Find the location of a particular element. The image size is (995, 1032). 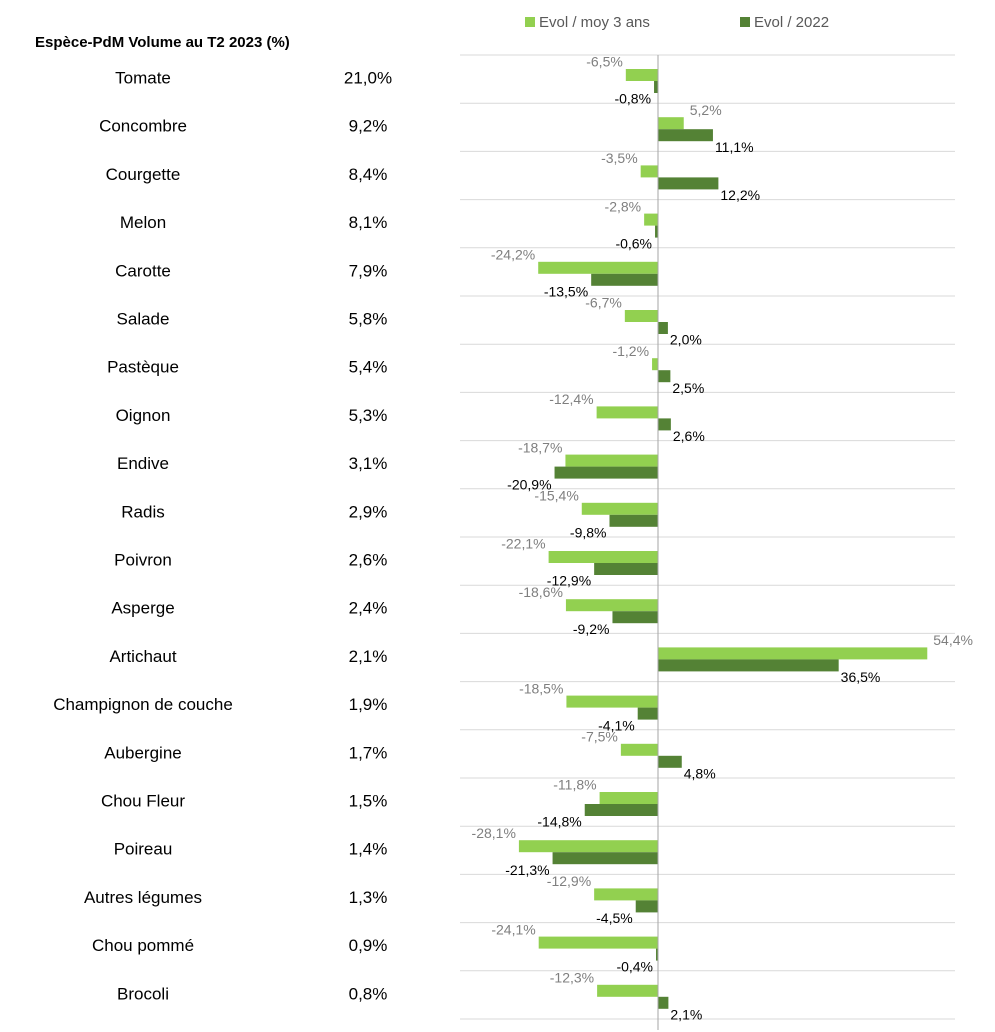

category-label: Brocoli is located at coordinates (143, 993).